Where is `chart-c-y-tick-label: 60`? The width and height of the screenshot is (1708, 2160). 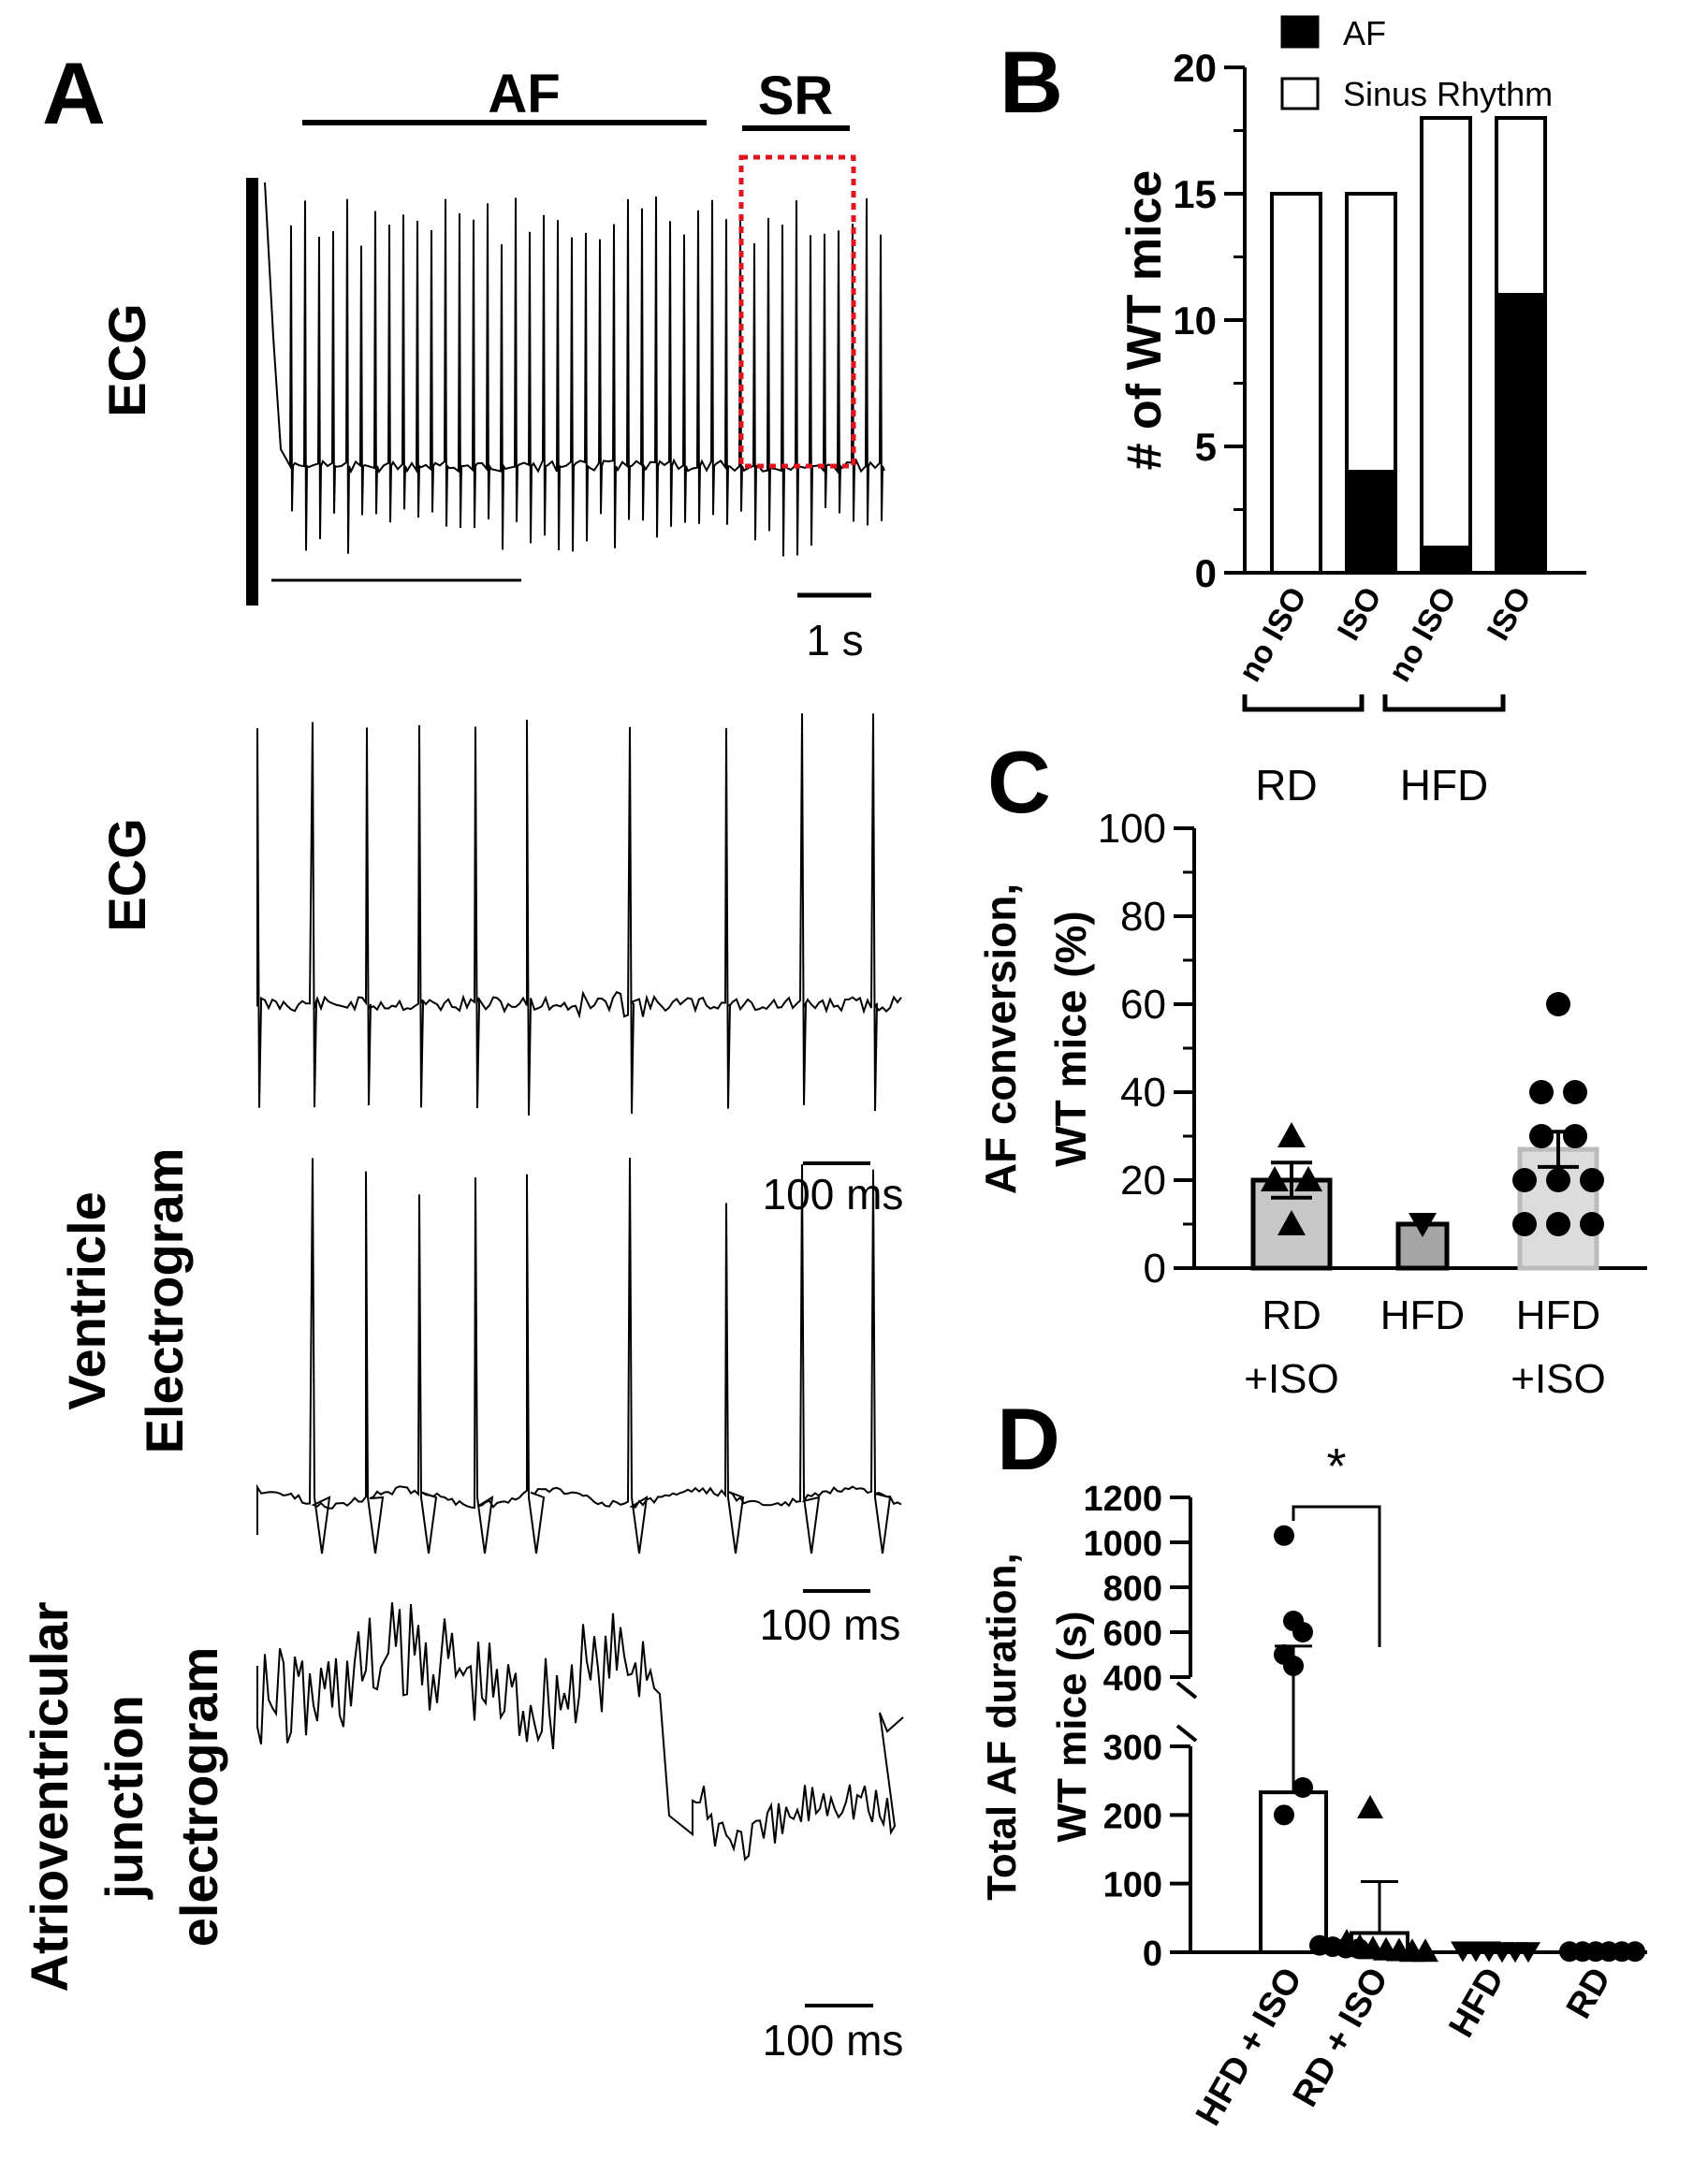 chart-c-y-tick-label: 60 is located at coordinates (1143, 1005).